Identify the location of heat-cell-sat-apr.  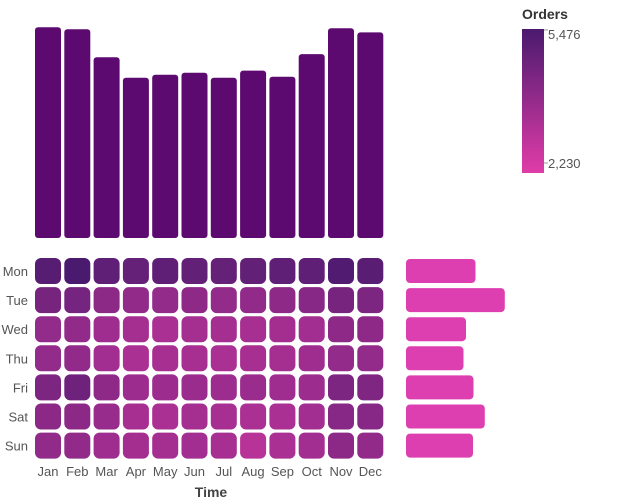
(135, 416).